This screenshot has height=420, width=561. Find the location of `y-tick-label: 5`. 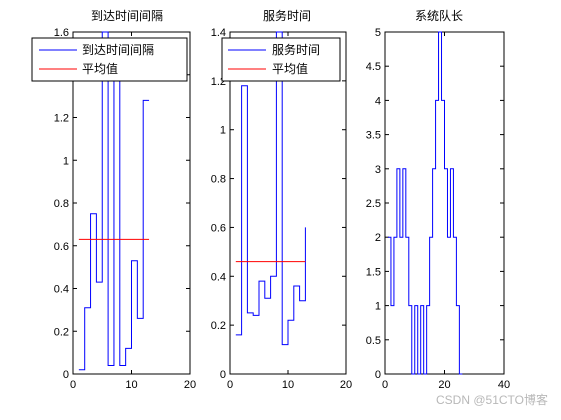

y-tick-label: 5 is located at coordinates (378, 33).